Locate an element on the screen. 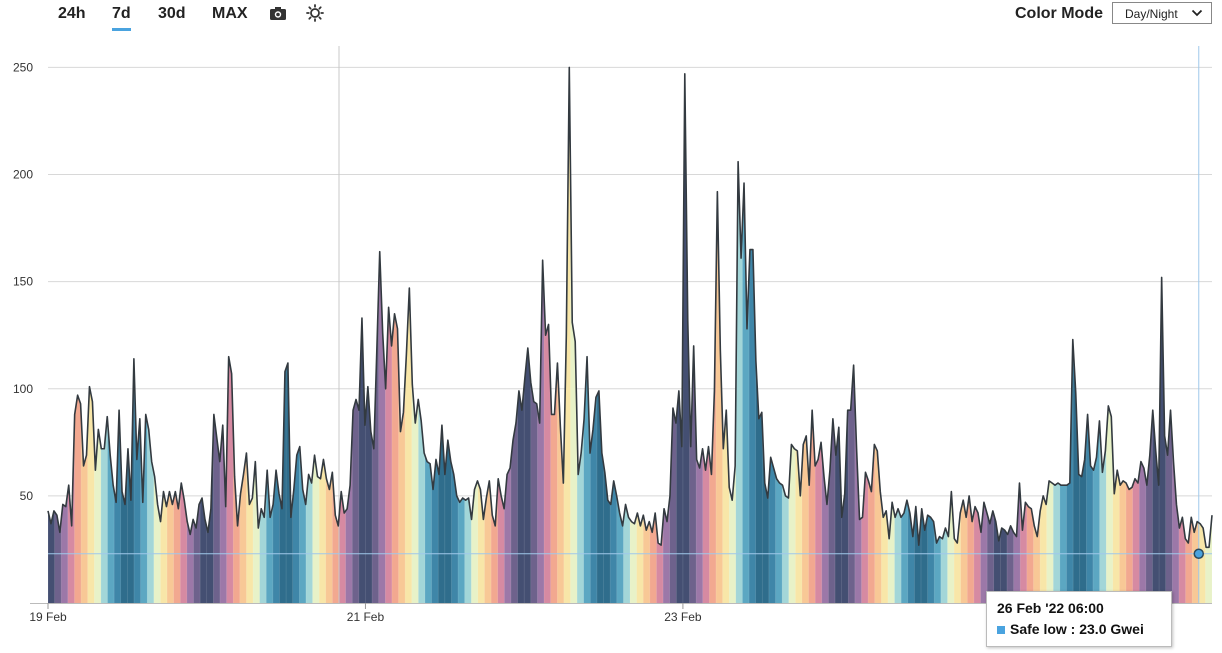  sun-icon is located at coordinates (315, 13).